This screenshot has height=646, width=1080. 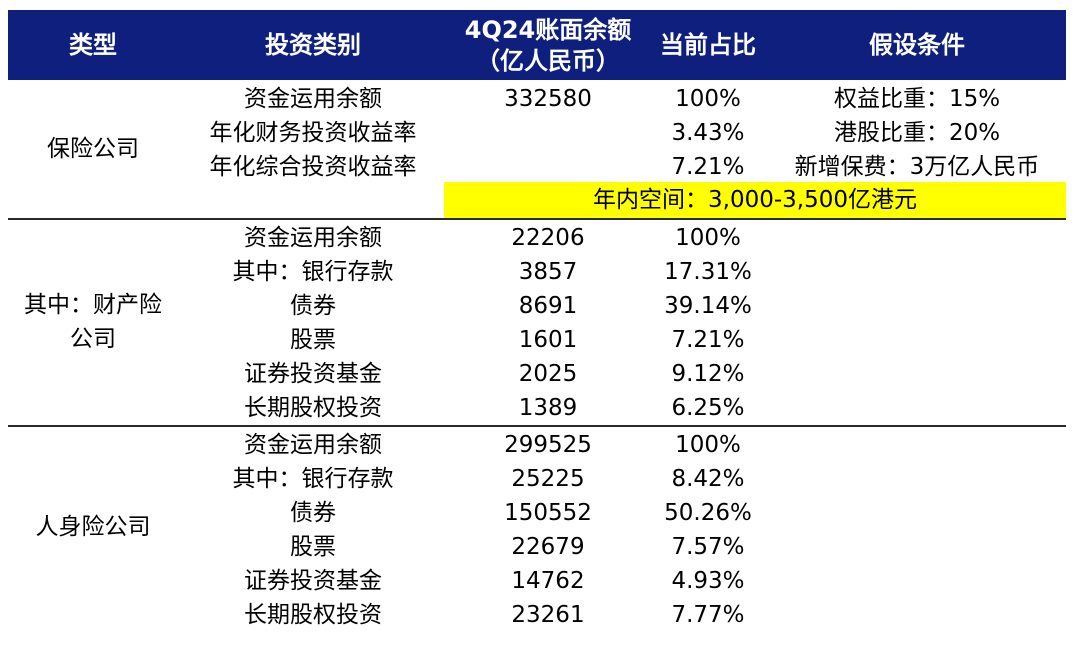 What do you see at coordinates (313, 45) in the screenshot?
I see `header-category: 投资类别` at bounding box center [313, 45].